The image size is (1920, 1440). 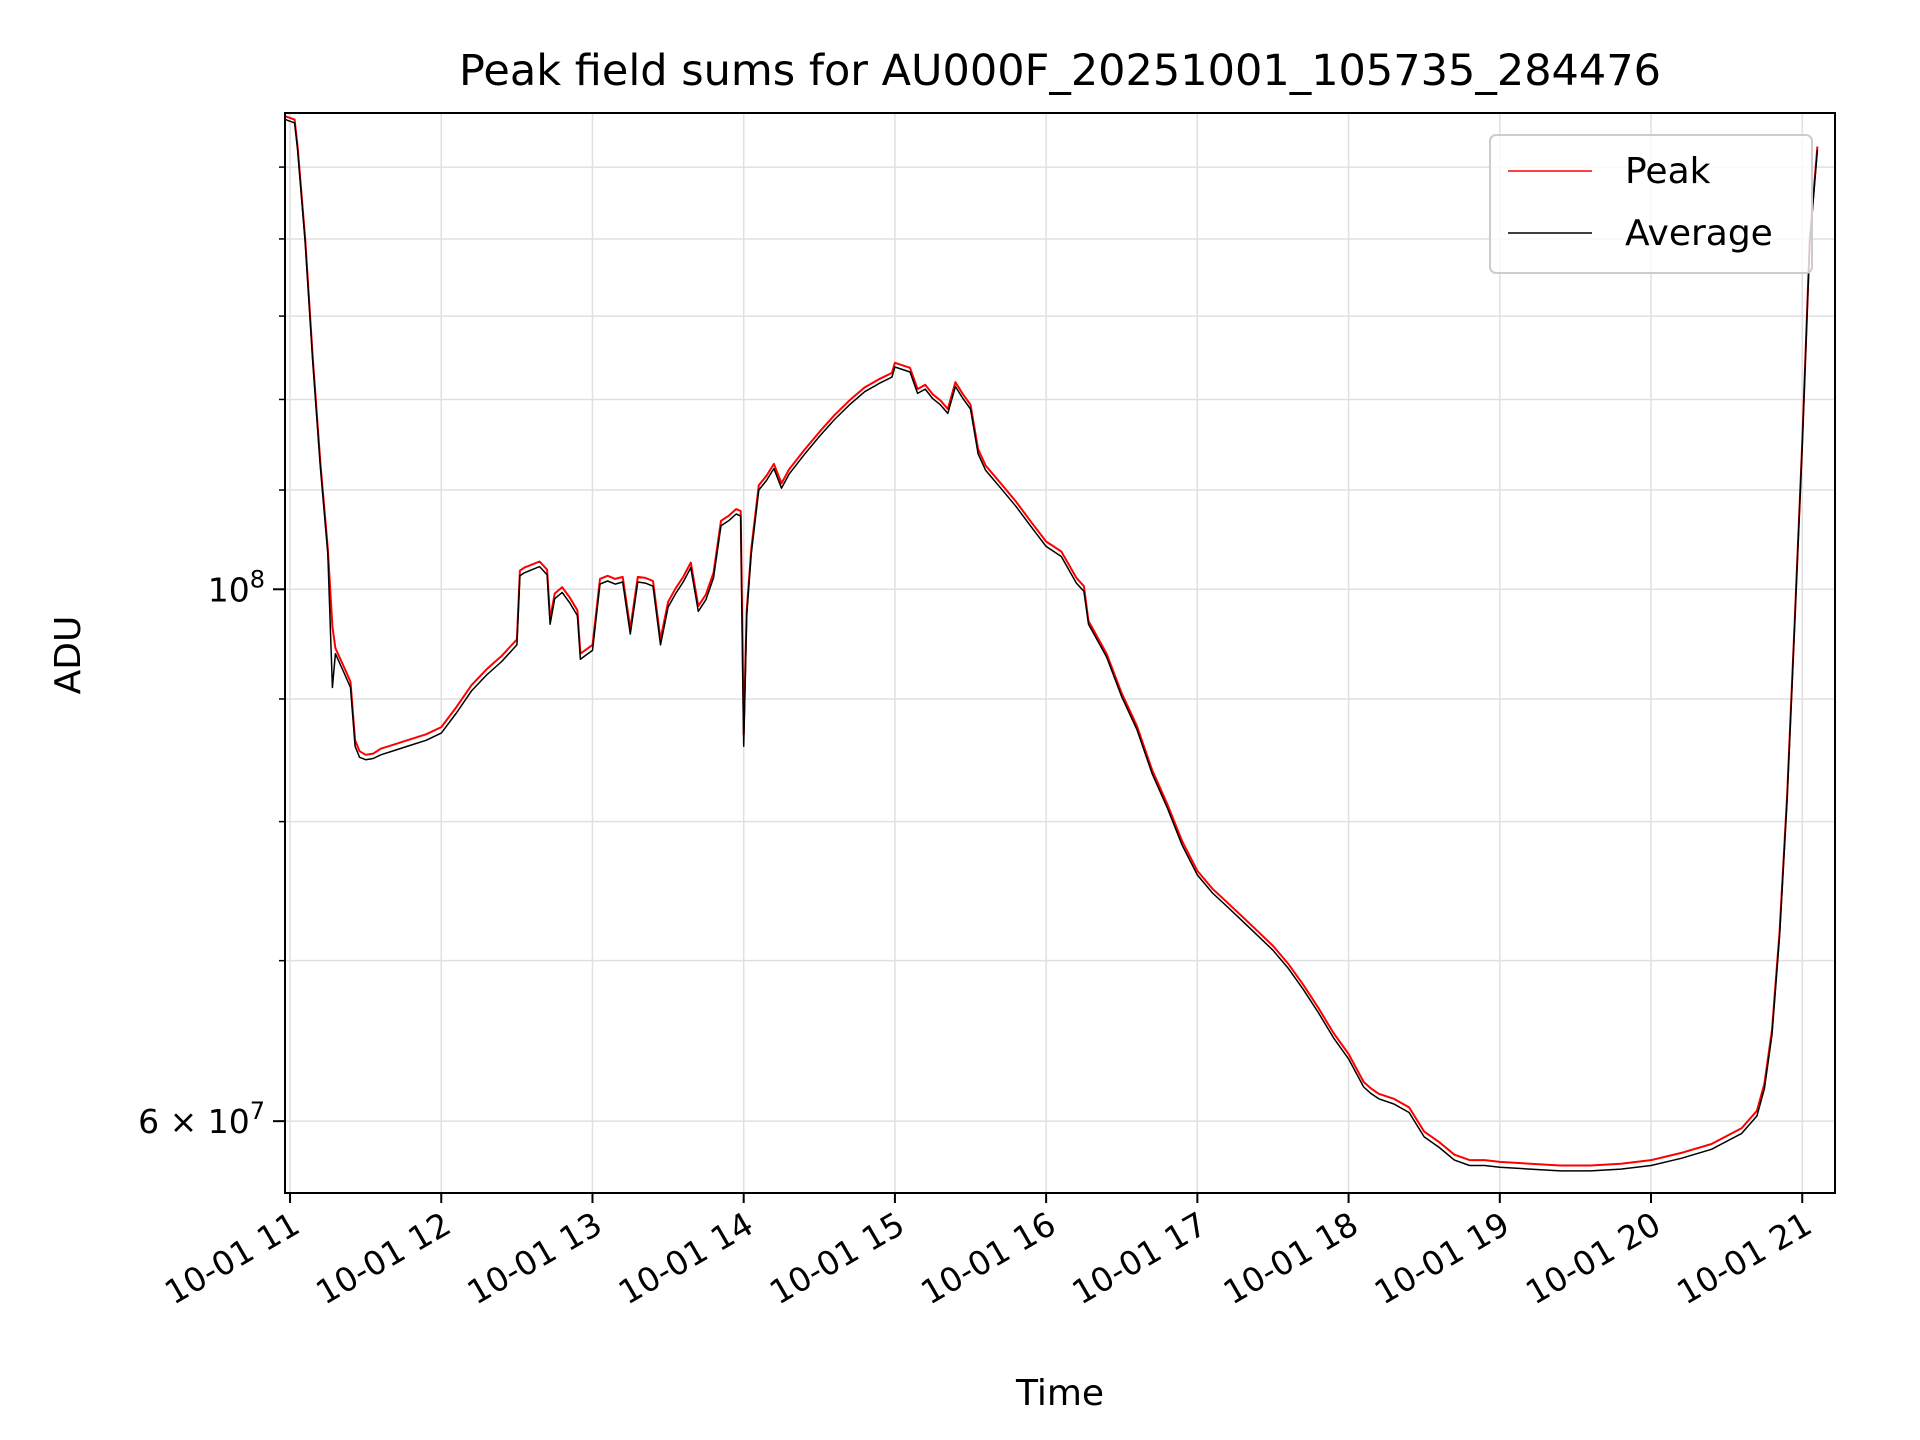 What do you see at coordinates (1699, 233) in the screenshot?
I see `legend-label-average: Average` at bounding box center [1699, 233].